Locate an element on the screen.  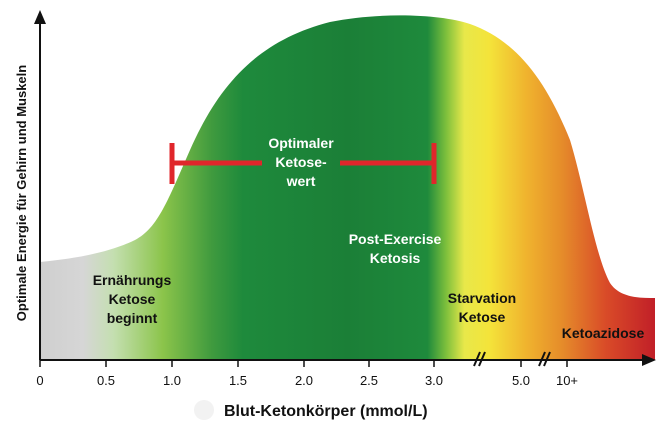
x-axis-title: Blut-Ketonkörper (mmol/L) is located at coordinates (326, 411).